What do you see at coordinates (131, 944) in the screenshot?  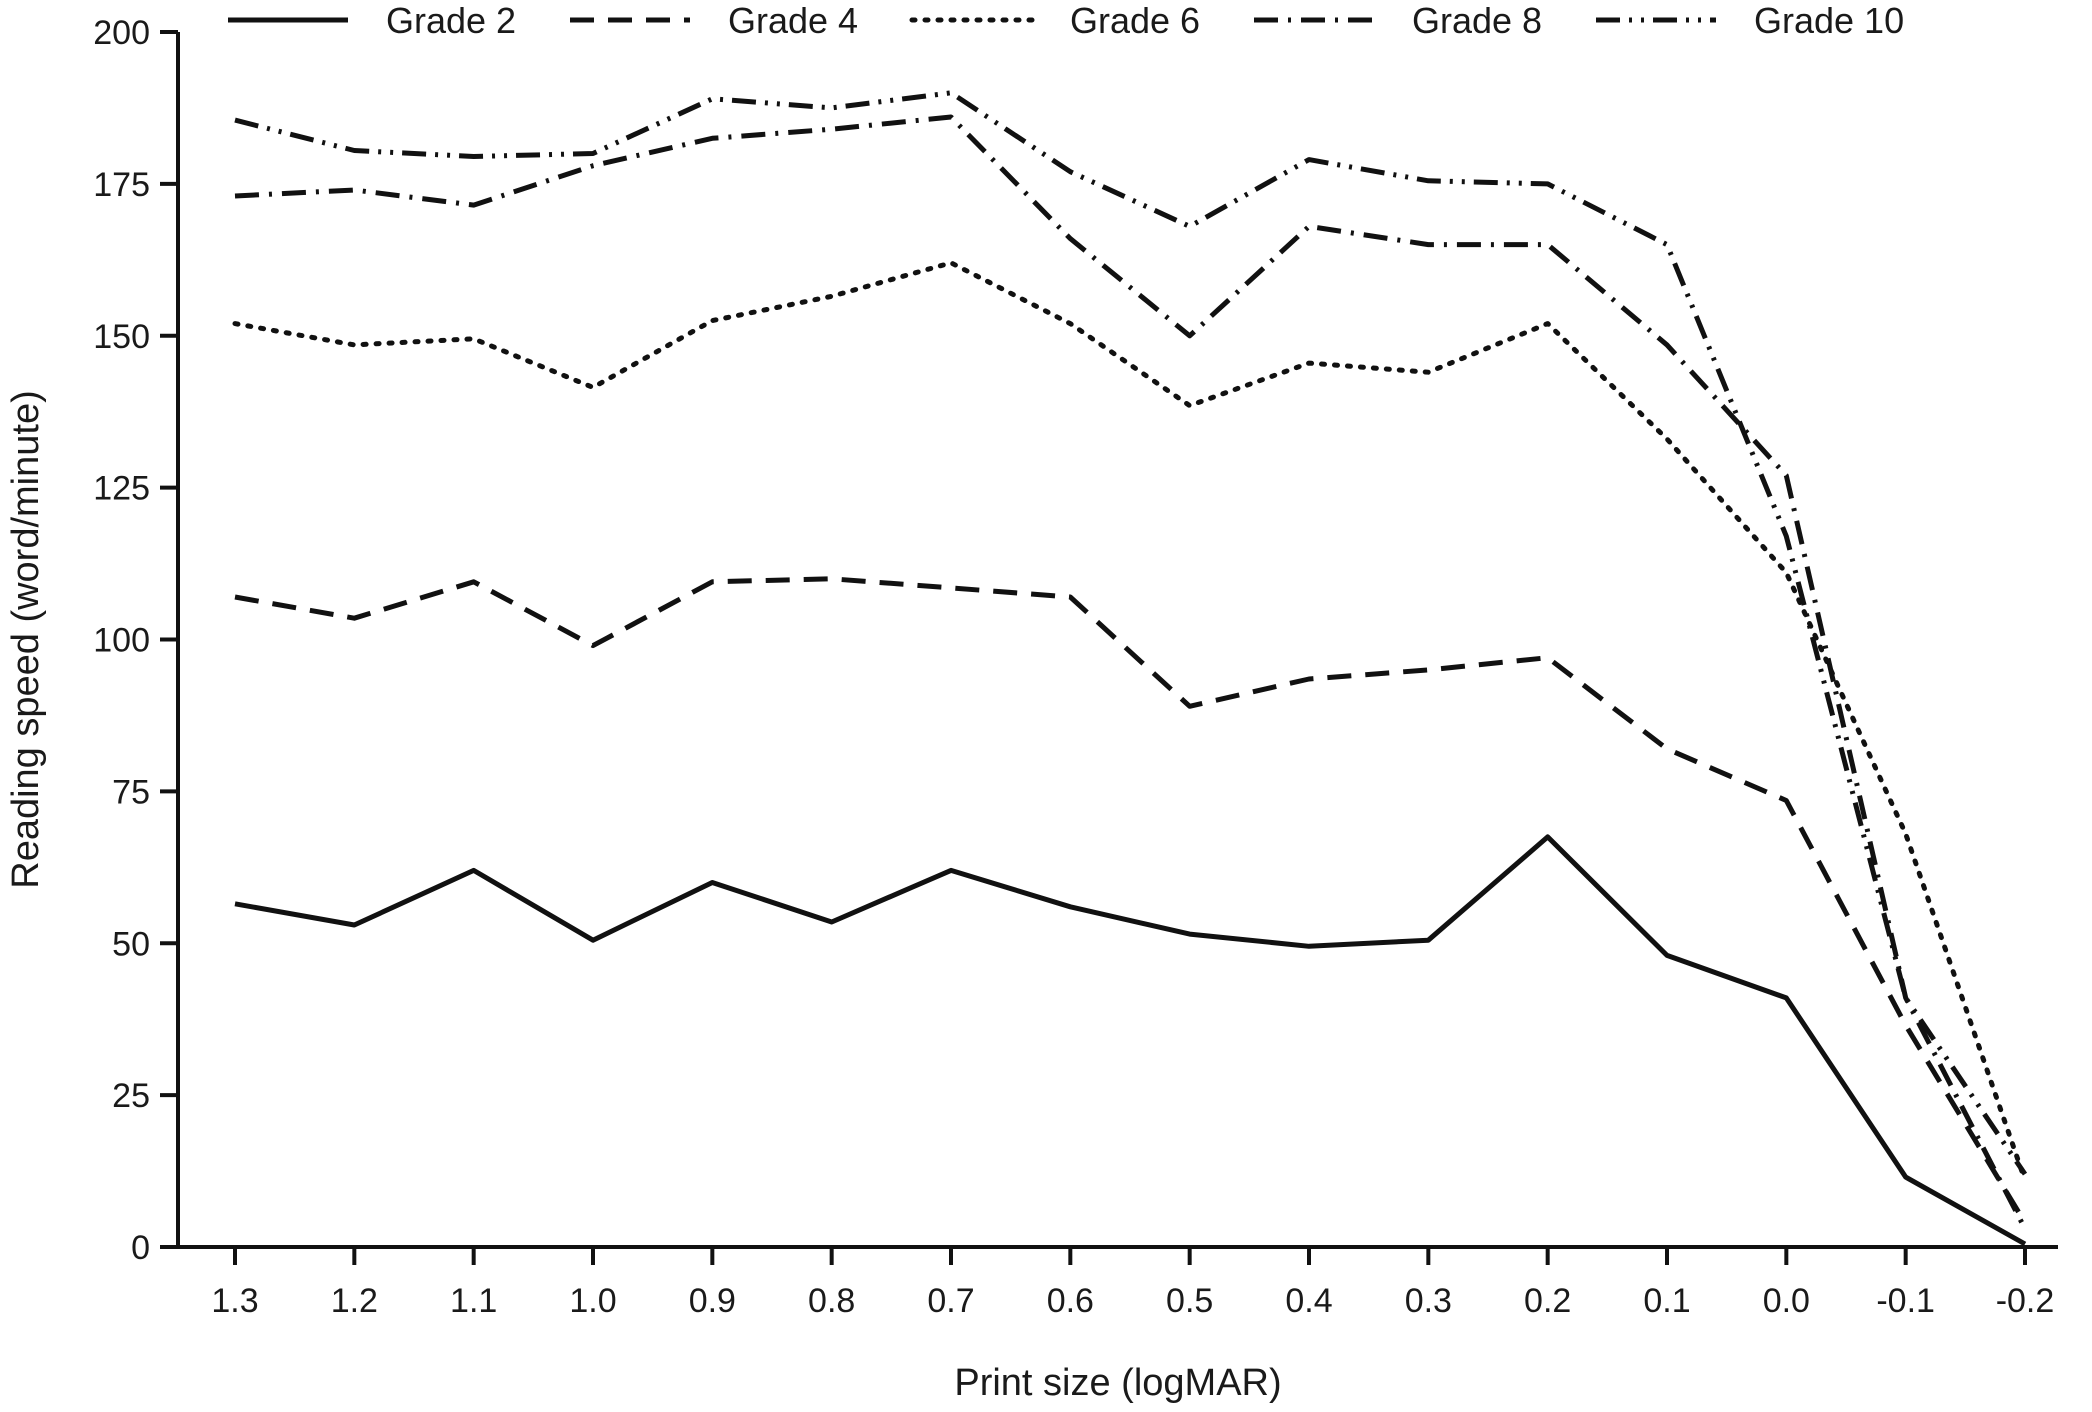 I see `y-tick-label: 50` at bounding box center [131, 944].